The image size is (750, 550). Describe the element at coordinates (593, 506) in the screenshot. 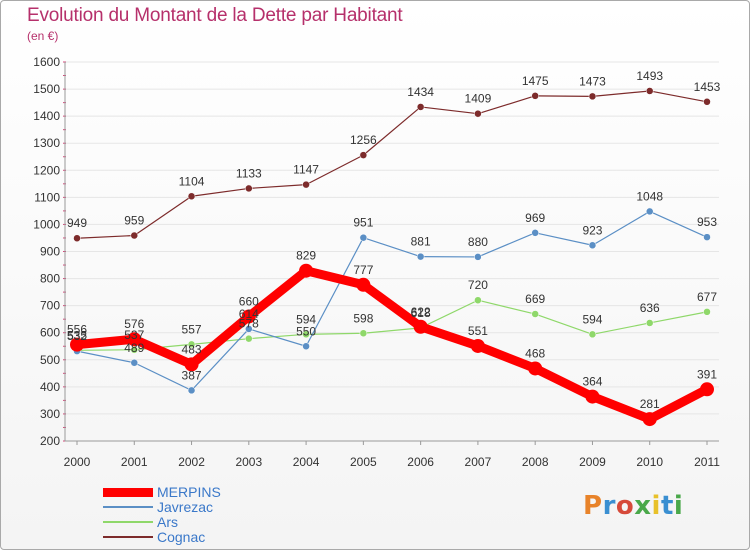

I see `logo-letter: P` at that location.